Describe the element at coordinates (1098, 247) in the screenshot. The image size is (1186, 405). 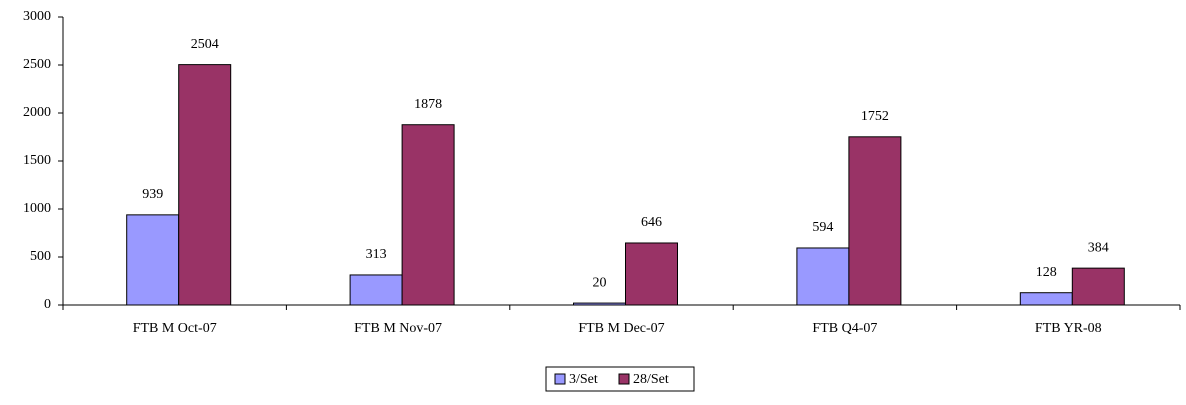
I see `data-label: 384` at that location.